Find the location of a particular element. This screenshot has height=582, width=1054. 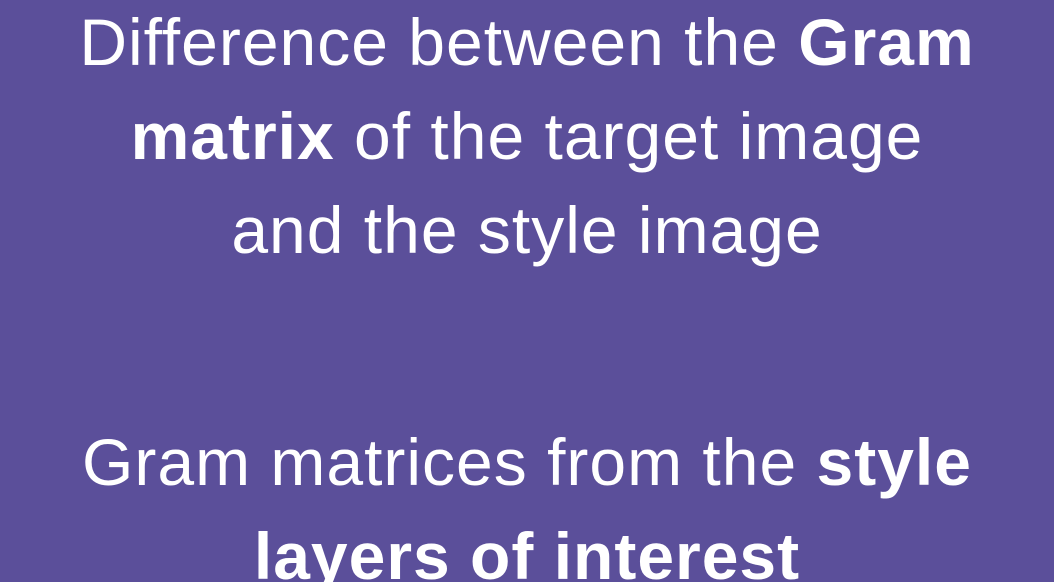

block2-line1-bold-text: style is located at coordinates (894, 462).